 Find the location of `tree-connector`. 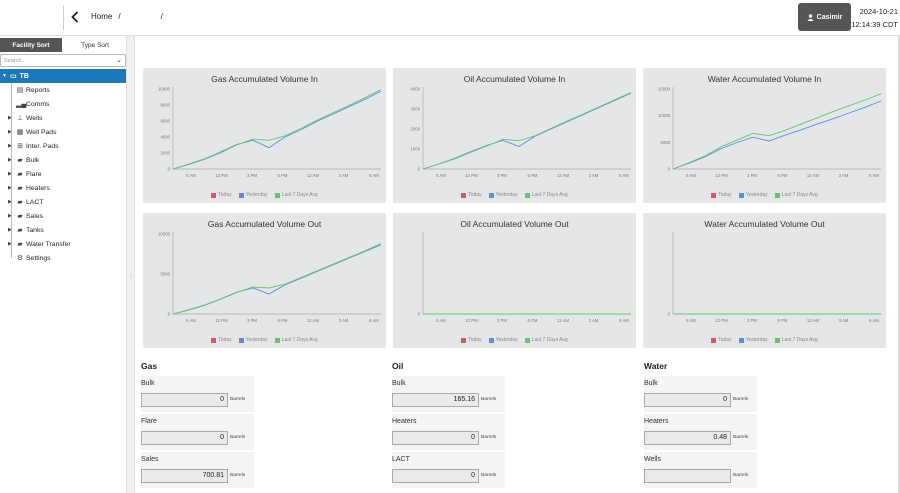

tree-connector is located at coordinates (11, 170).